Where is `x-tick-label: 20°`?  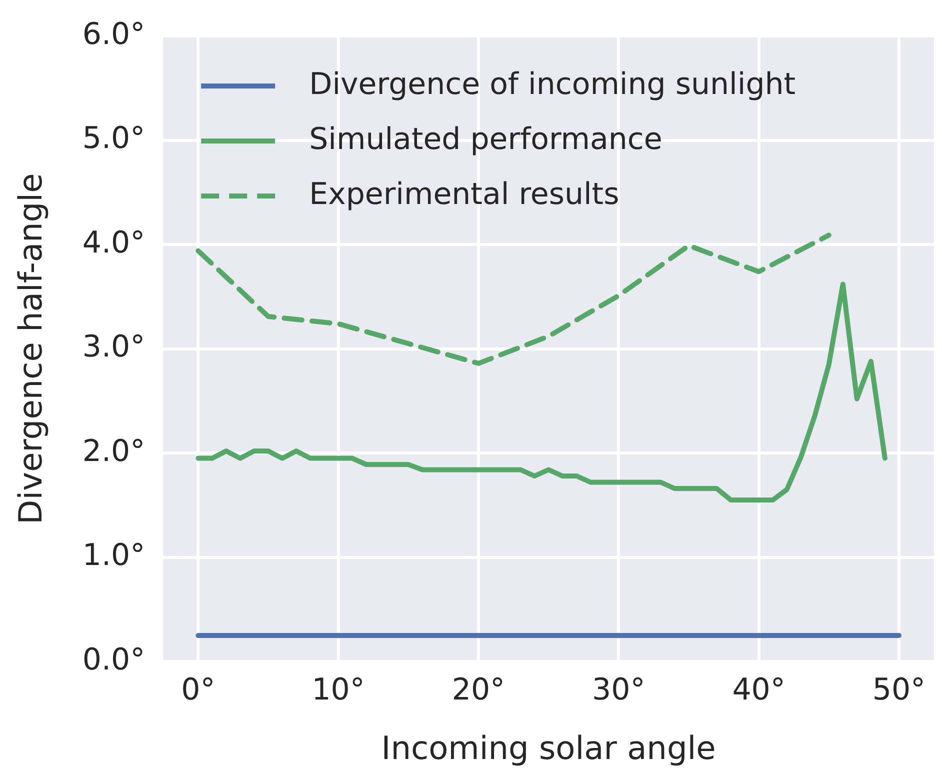 x-tick-label: 20° is located at coordinates (479, 690).